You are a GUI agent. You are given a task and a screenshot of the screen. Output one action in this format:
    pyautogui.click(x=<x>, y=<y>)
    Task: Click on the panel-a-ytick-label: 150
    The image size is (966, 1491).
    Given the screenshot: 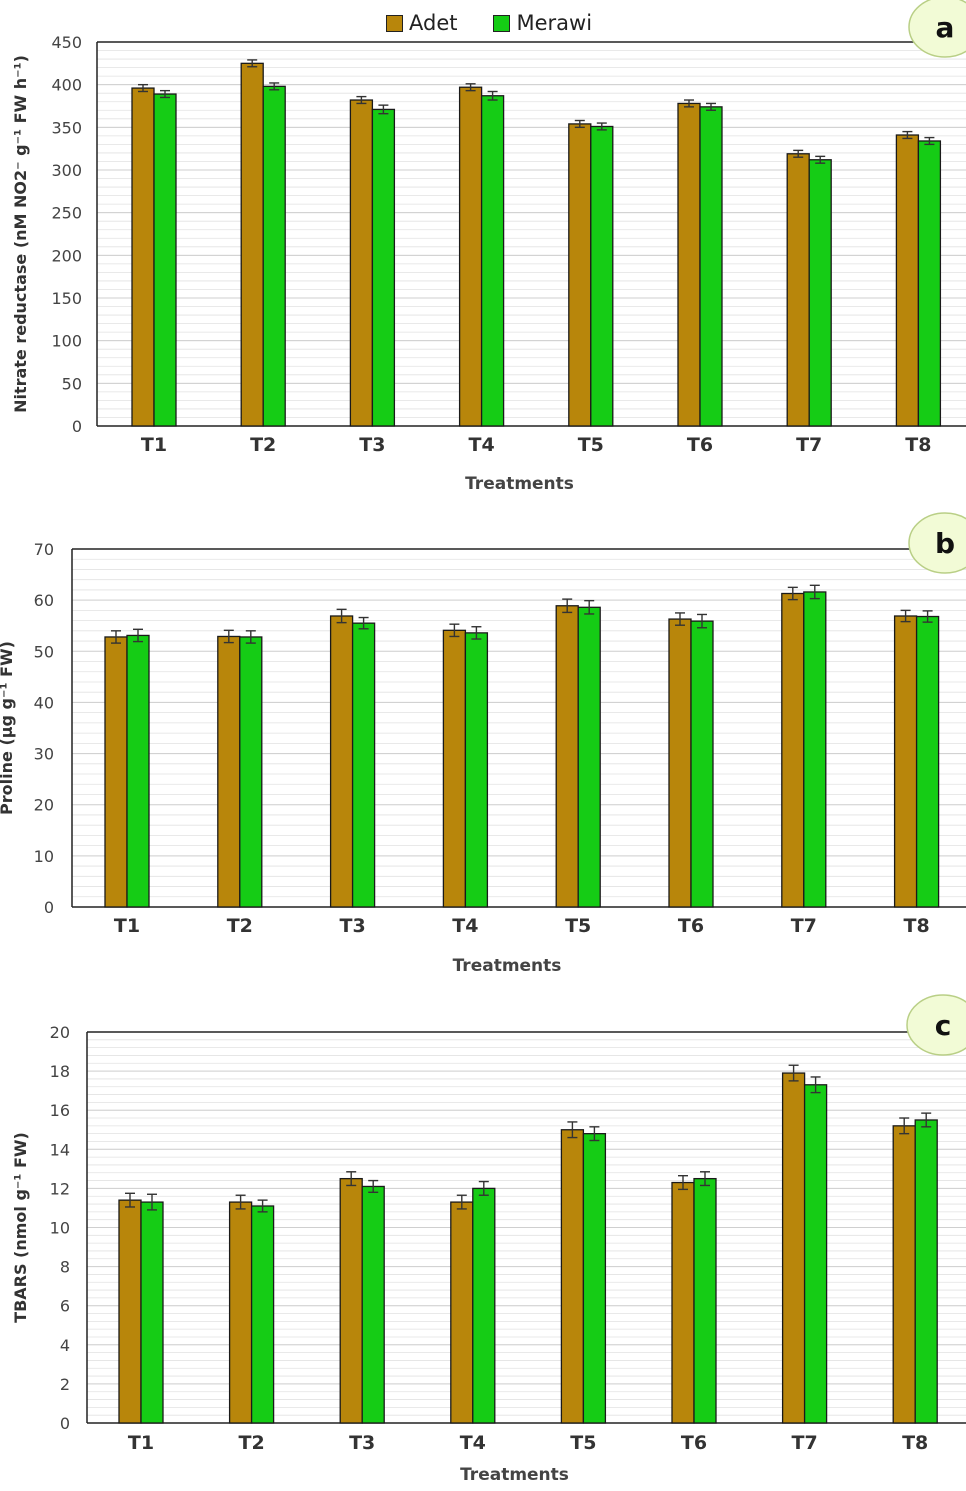 What is the action you would take?
    pyautogui.click(x=66, y=298)
    